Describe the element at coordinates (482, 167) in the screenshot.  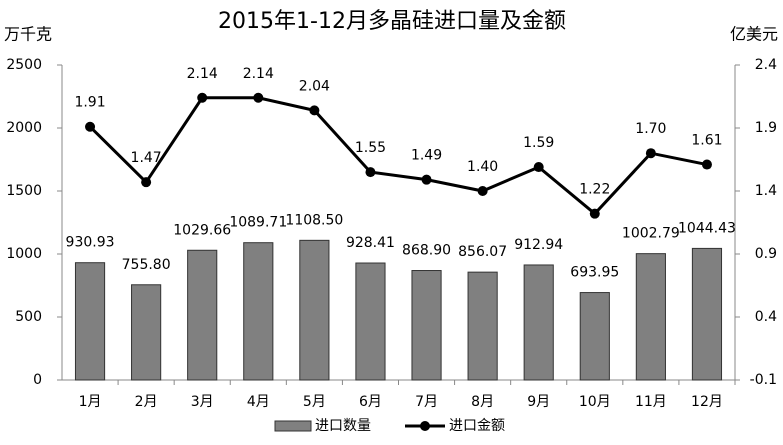
I see `line-value-label: 1.40` at that location.